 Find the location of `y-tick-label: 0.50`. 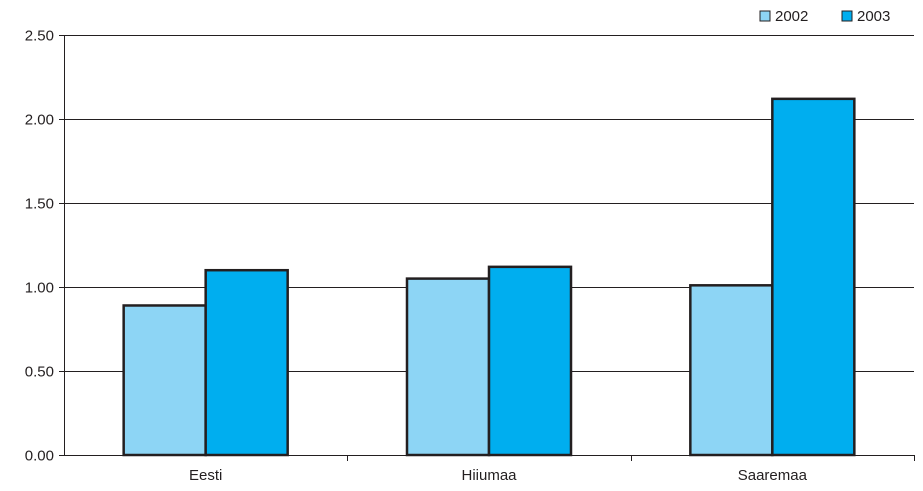

y-tick-label: 0.50 is located at coordinates (39, 372).